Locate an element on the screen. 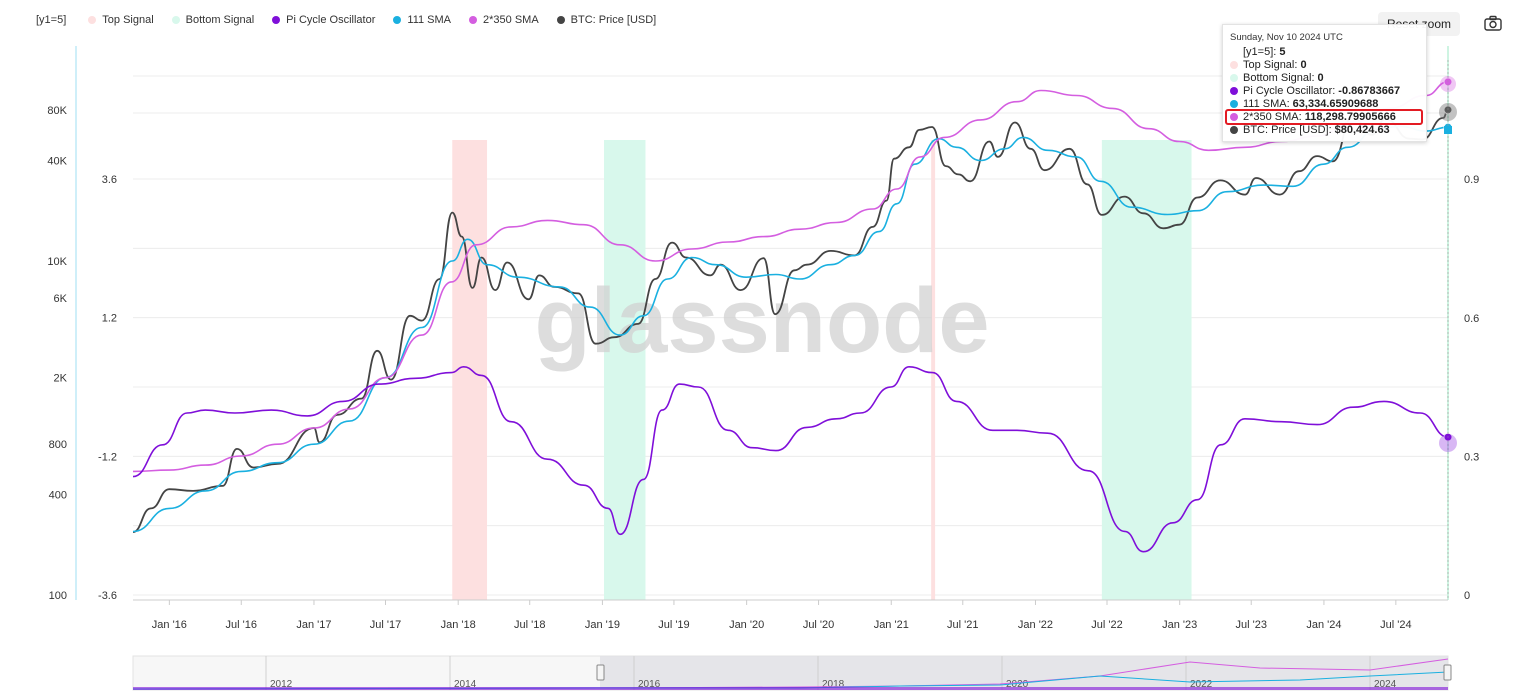 The height and width of the screenshot is (700, 1525). tooltip-highlight-box is located at coordinates (1324, 117).